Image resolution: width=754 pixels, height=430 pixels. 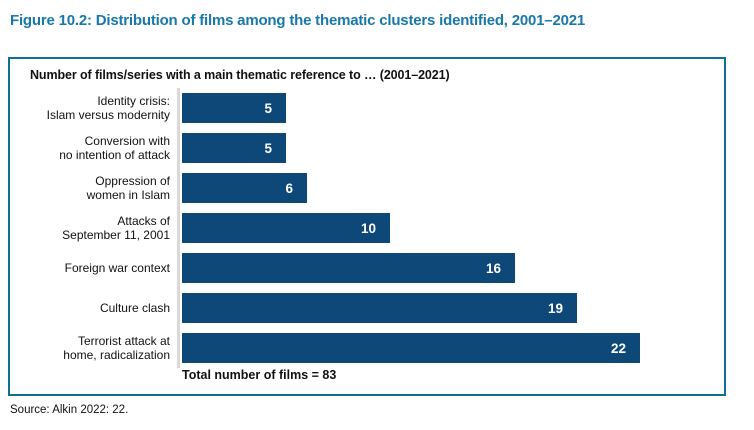 I want to click on bar-row: Attacks of September 11, 2001 10, so click(x=369, y=228).